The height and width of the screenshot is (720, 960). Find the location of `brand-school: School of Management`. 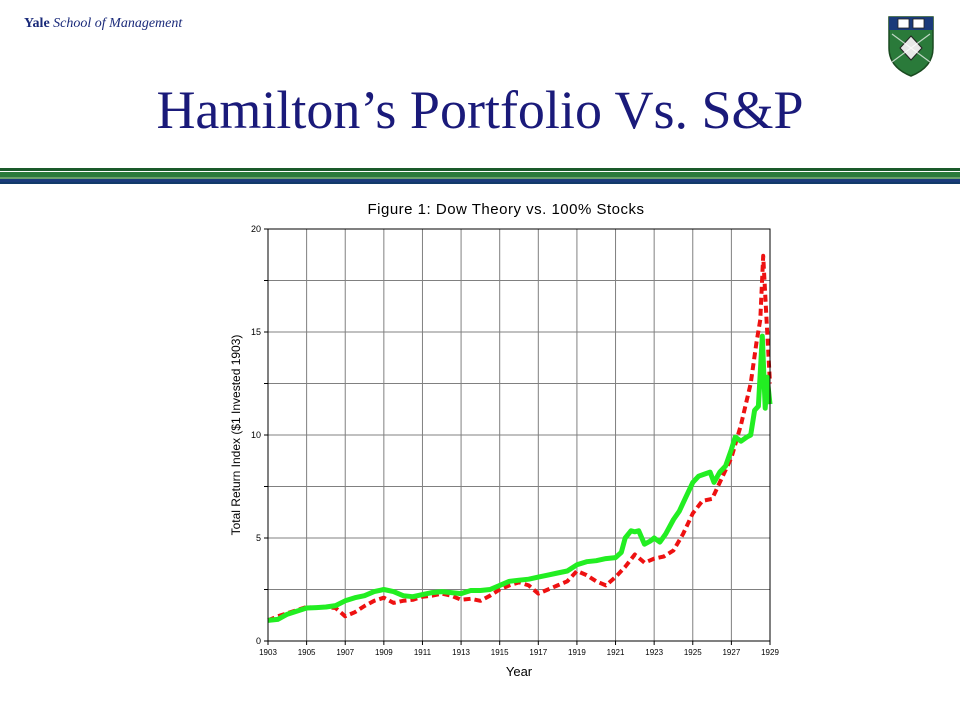

brand-school: School of Management is located at coordinates (116, 23).